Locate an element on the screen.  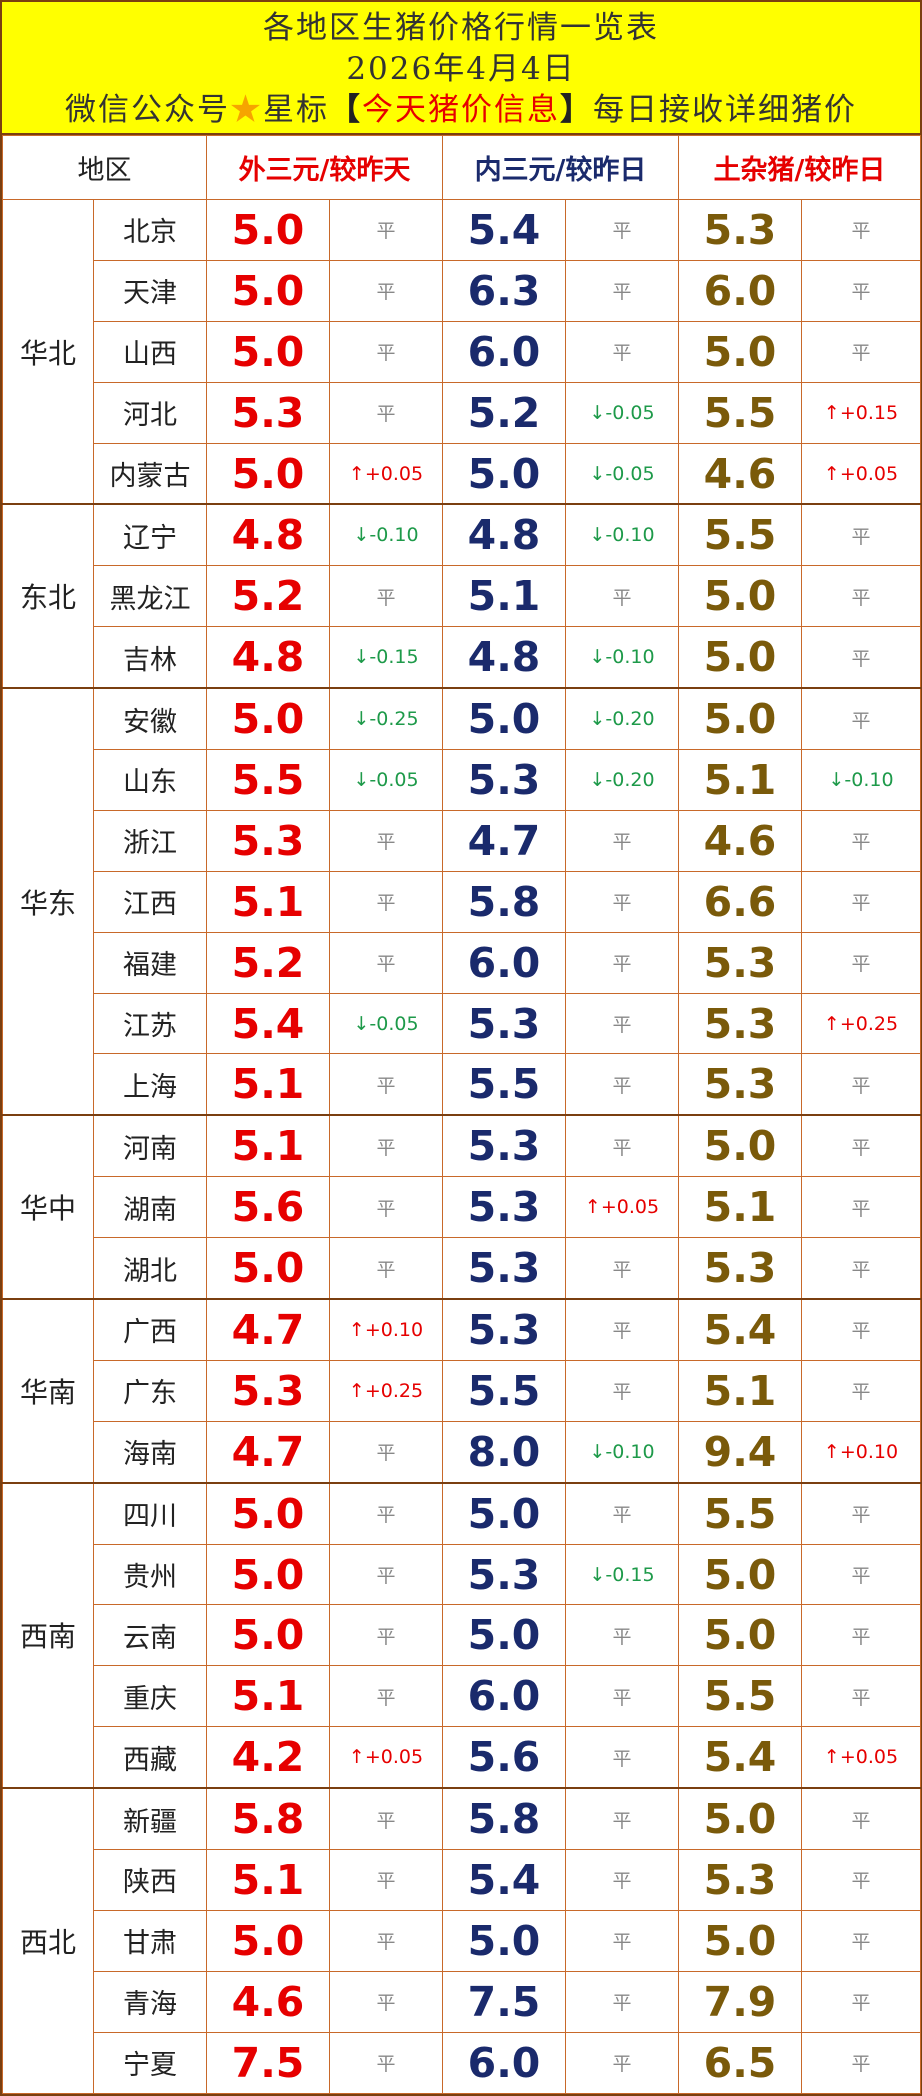
province-cell: 贵州 is located at coordinates (150, 1574).